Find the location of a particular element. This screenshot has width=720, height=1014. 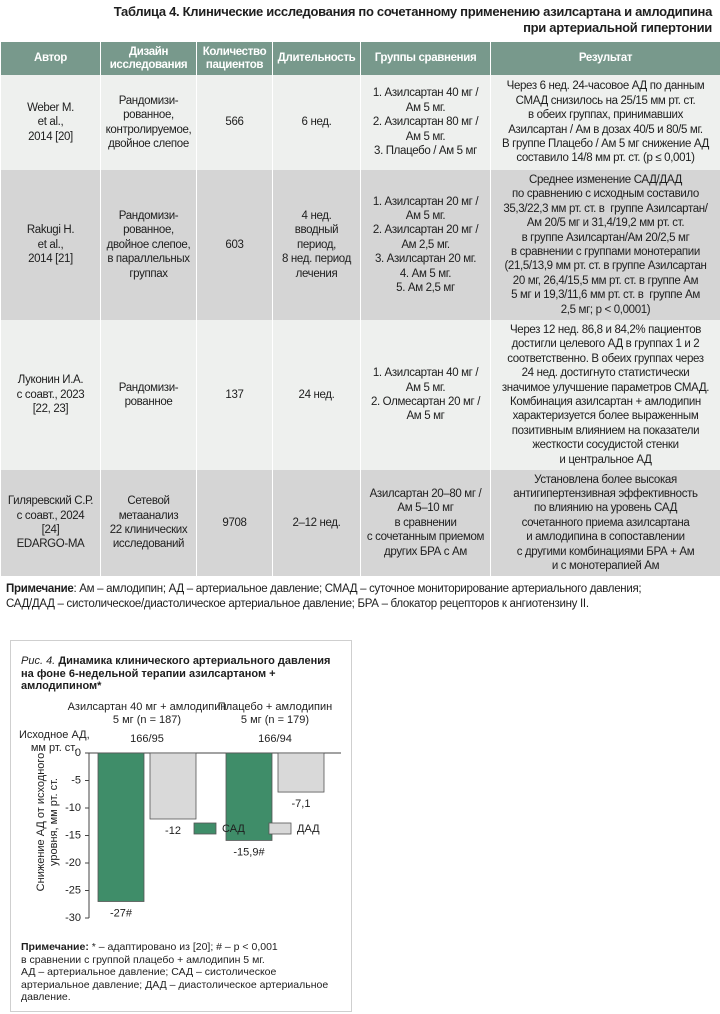

figure-label: Рис. 4. is located at coordinates (38, 661).